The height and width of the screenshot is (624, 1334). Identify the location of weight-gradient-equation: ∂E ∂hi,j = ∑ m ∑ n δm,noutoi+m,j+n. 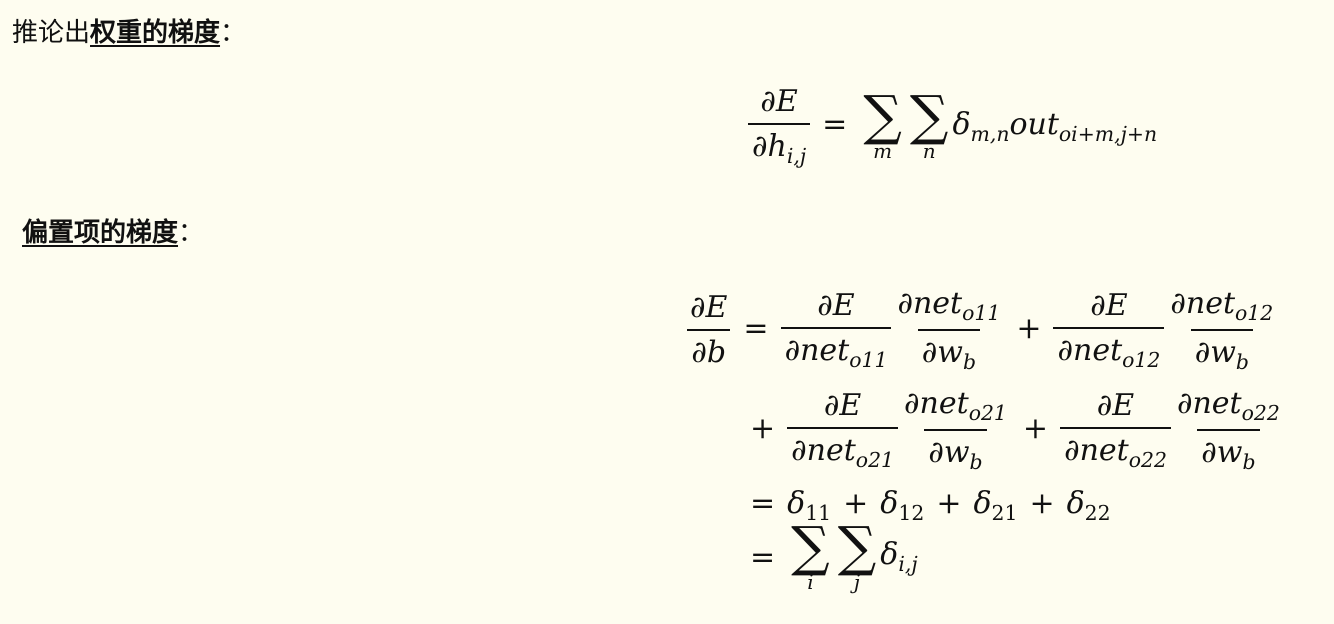
(952, 126).